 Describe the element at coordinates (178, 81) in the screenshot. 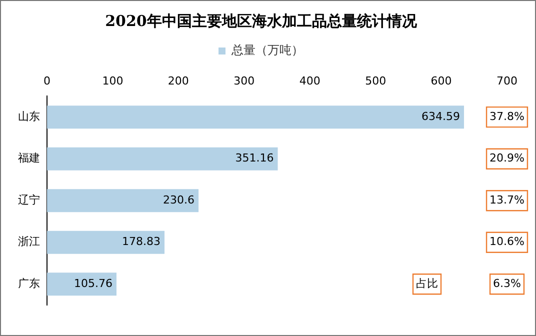

I see `x-tick-label: 200` at that location.